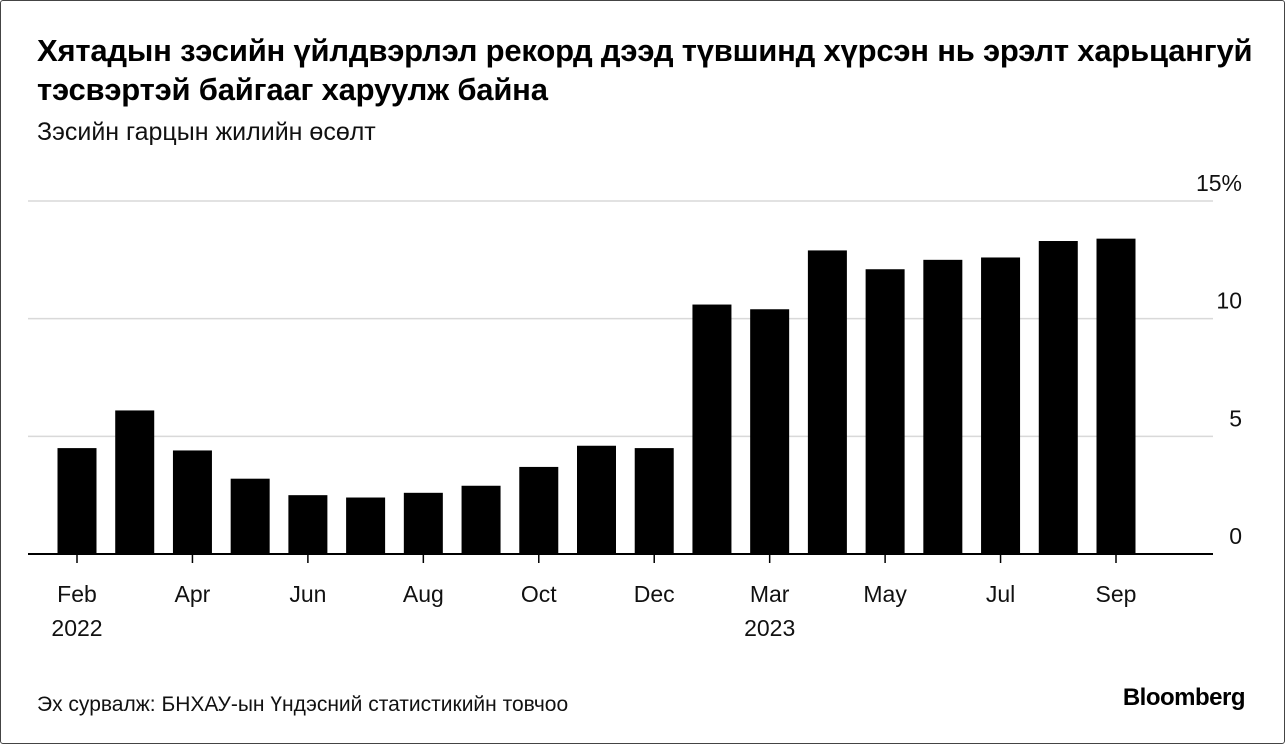 This screenshot has height=744, width=1285. I want to click on y-tick-label: 0, so click(1235, 536).